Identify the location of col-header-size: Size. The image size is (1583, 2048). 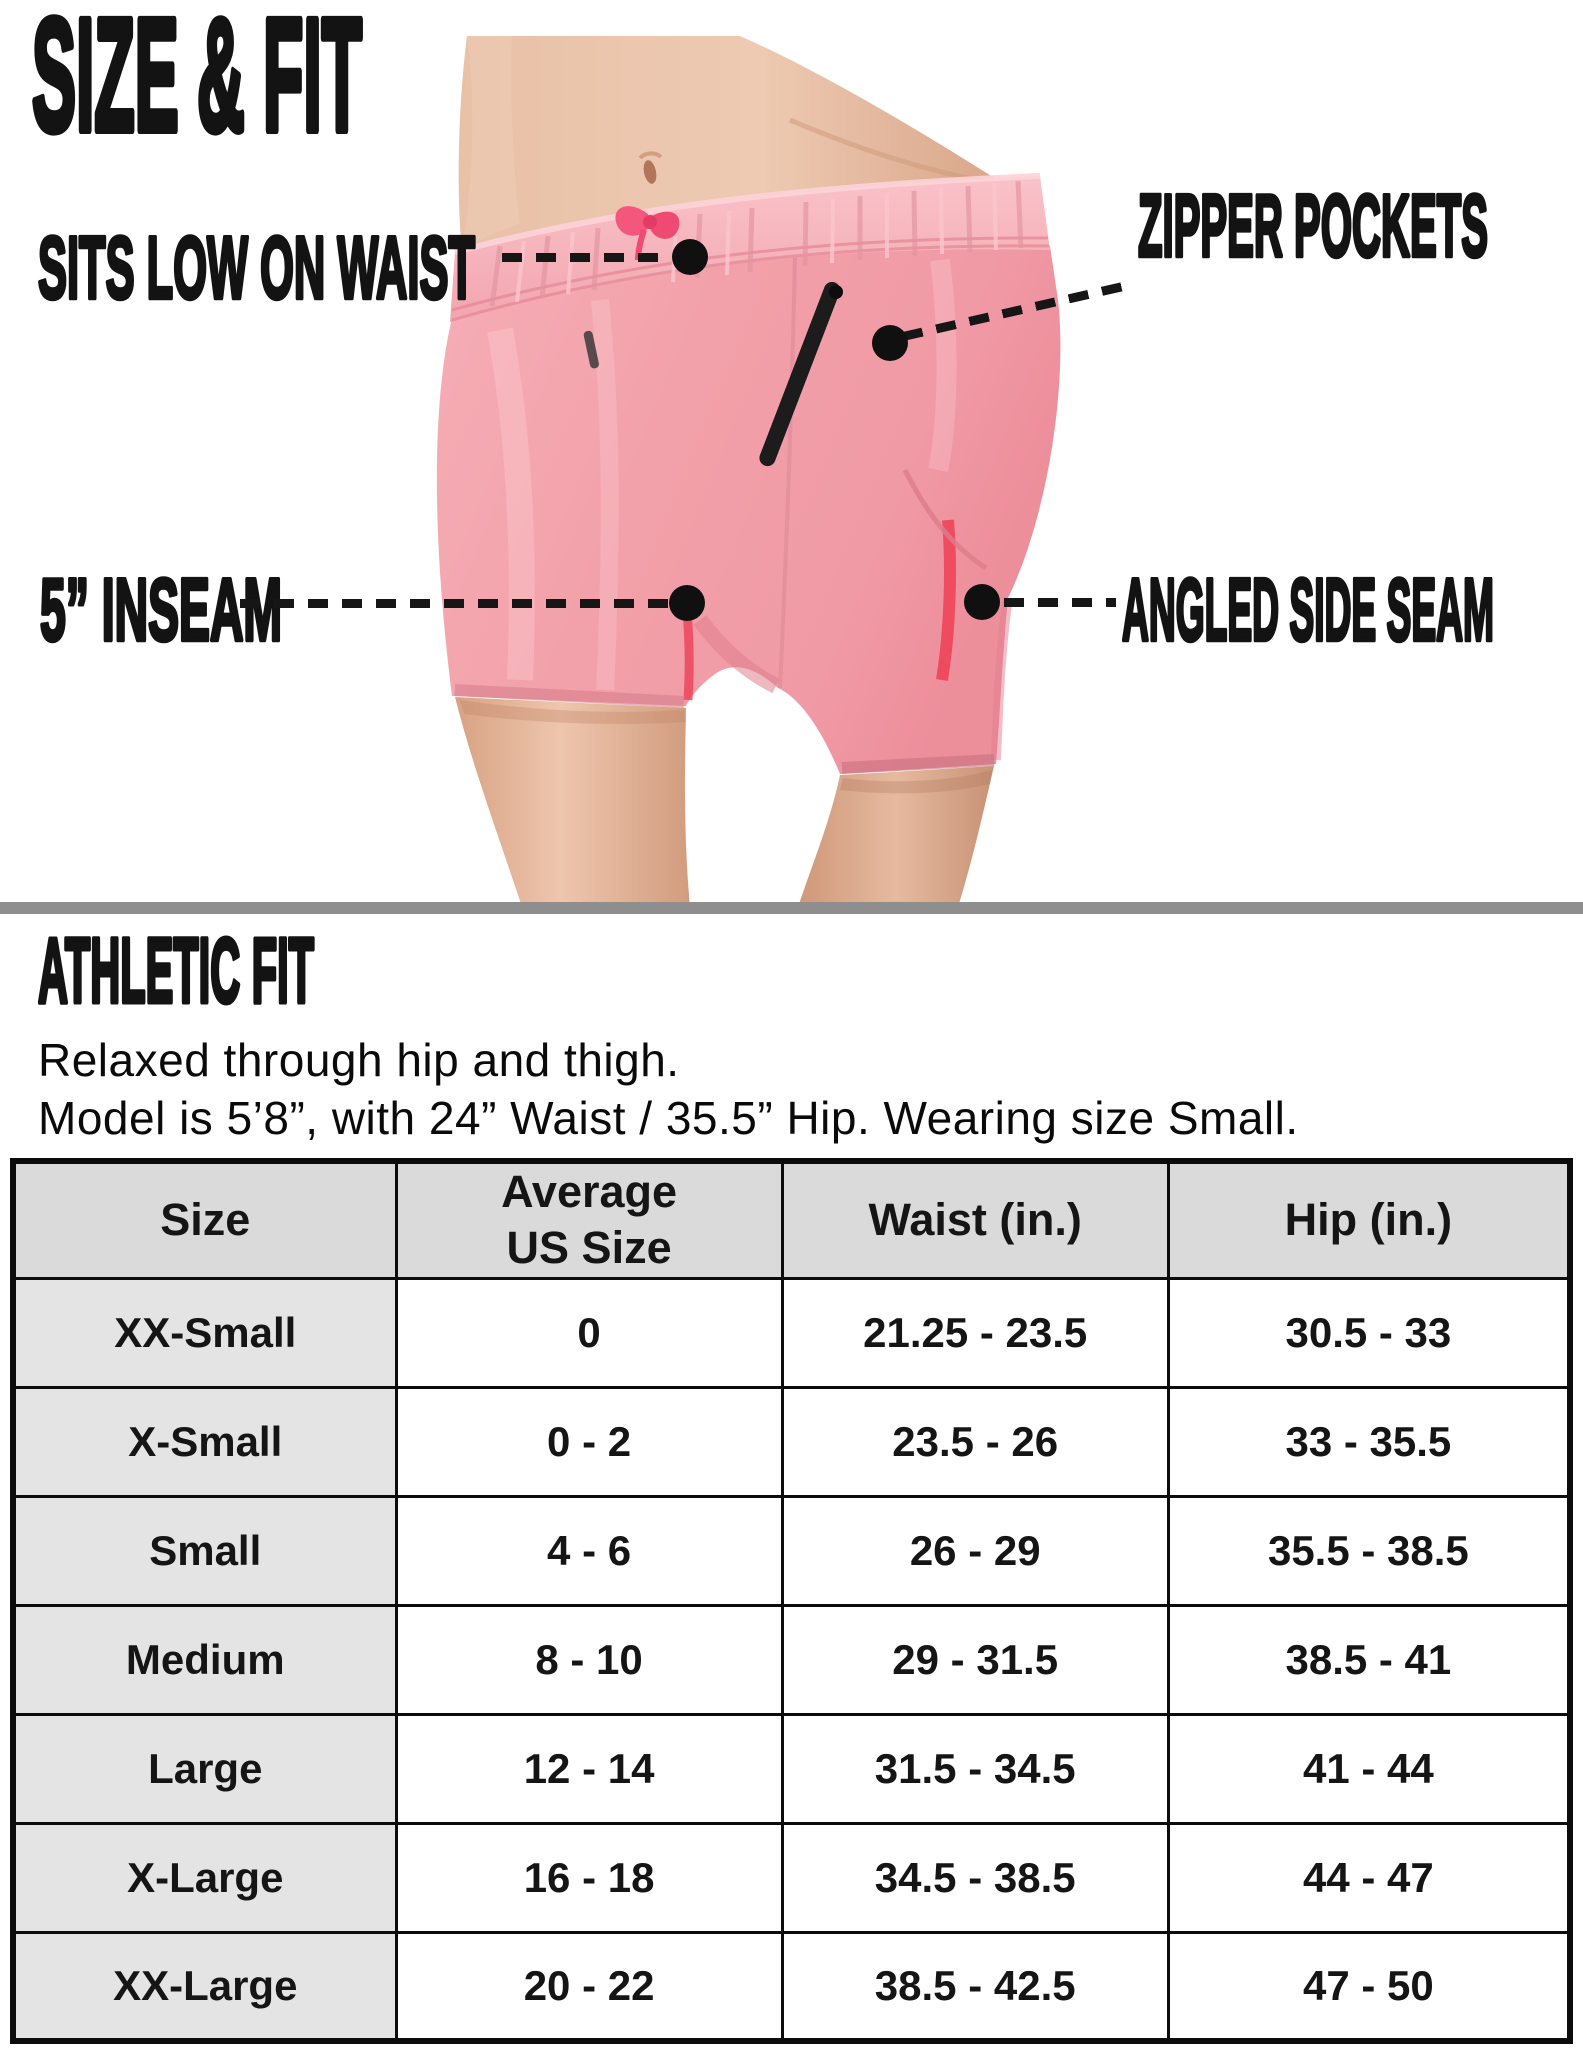
(204, 1219).